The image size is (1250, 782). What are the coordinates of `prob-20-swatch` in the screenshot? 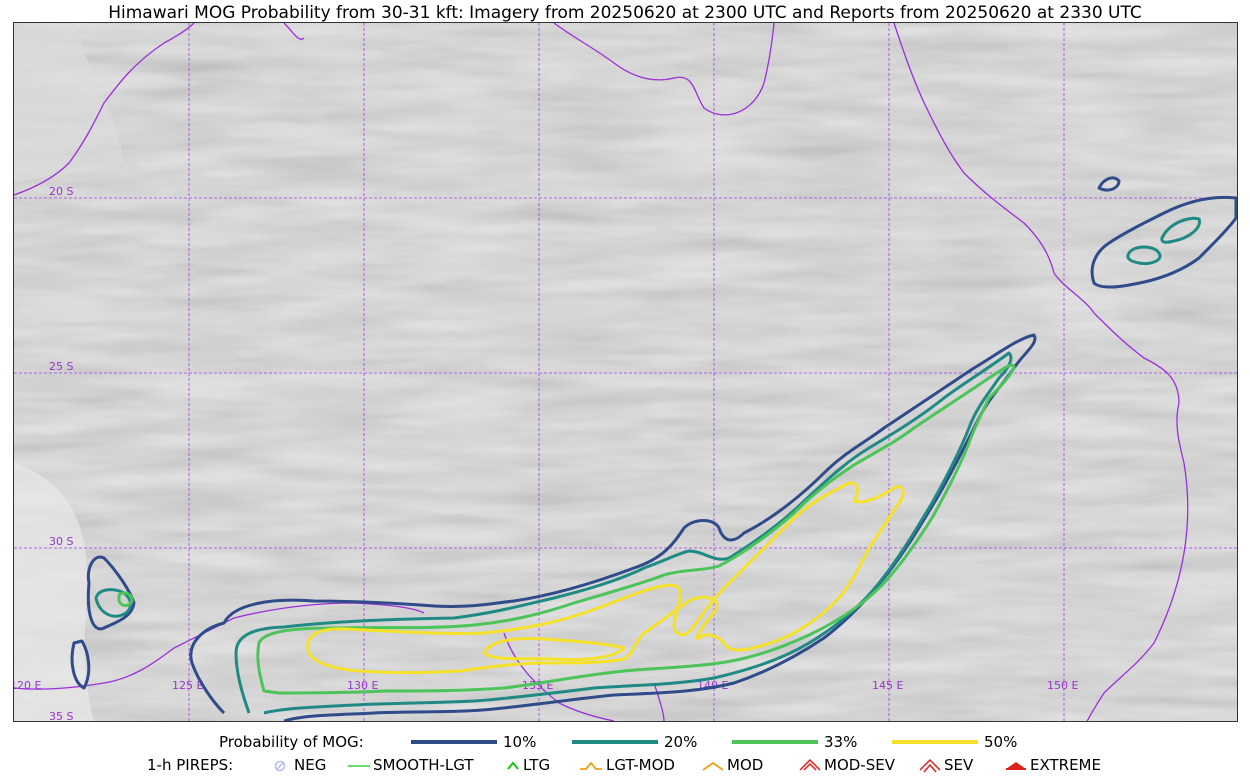 It's located at (615, 742).